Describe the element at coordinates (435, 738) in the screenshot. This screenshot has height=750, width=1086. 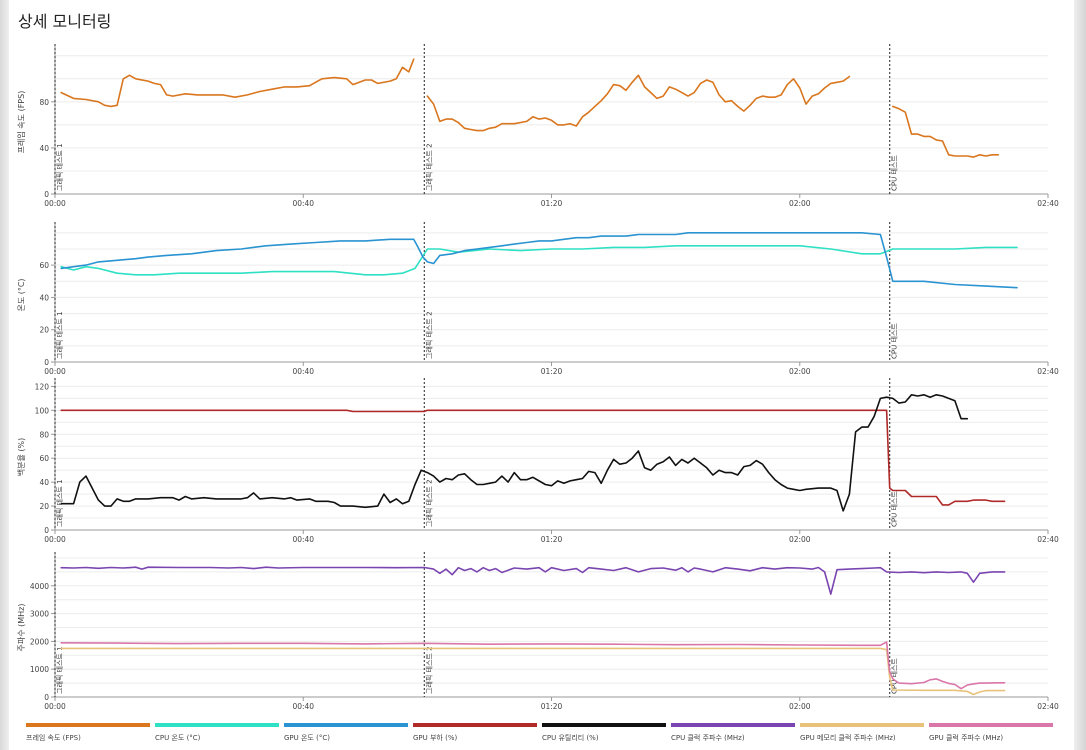
I see `legend-label: GPU 부하 (%)` at that location.